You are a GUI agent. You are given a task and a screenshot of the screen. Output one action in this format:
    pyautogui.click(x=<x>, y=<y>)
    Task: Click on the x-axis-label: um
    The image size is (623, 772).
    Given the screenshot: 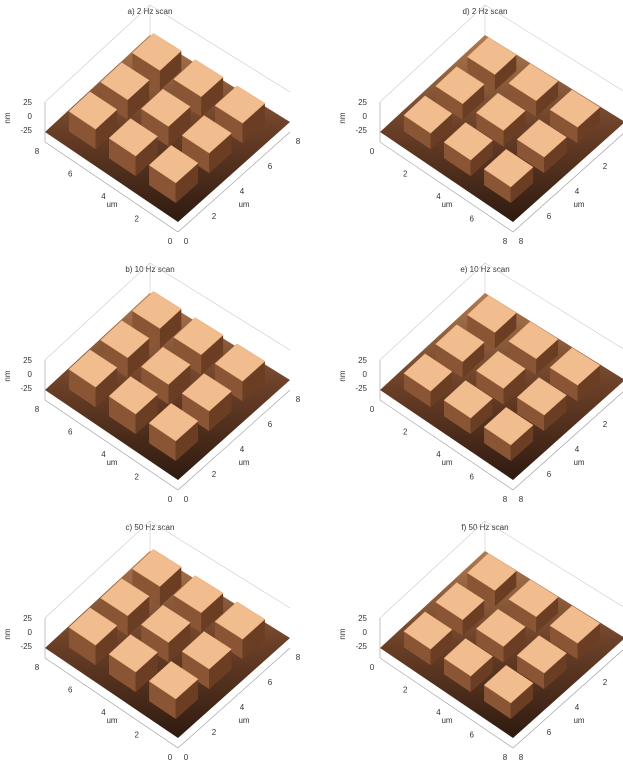 What is the action you would take?
    pyautogui.click(x=111, y=462)
    